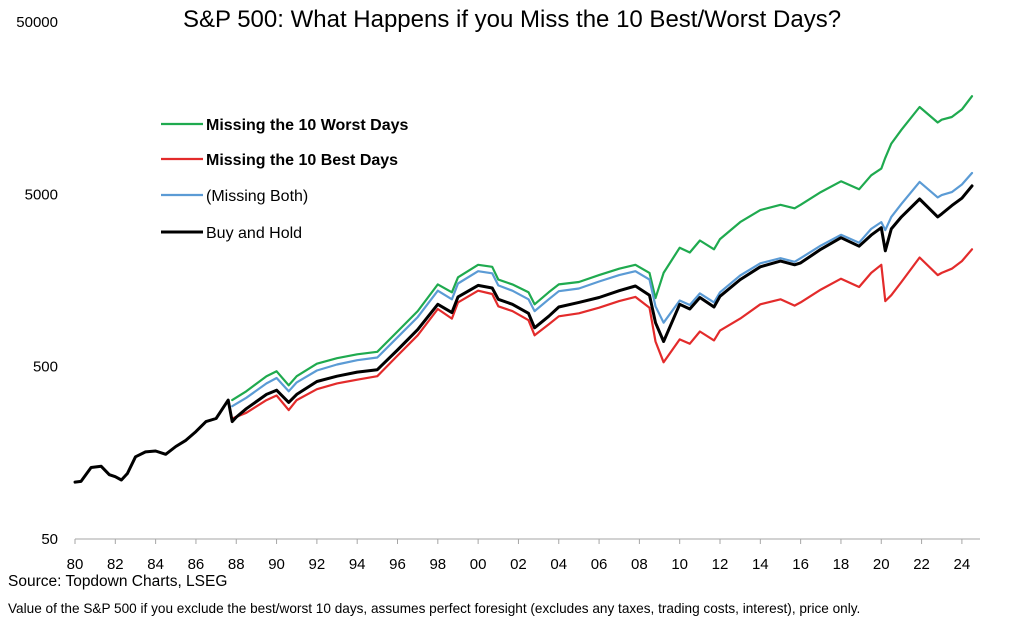 The width and height of the screenshot is (1024, 626). Describe the element at coordinates (155, 564) in the screenshot. I see `x-tick-label: 84` at that location.